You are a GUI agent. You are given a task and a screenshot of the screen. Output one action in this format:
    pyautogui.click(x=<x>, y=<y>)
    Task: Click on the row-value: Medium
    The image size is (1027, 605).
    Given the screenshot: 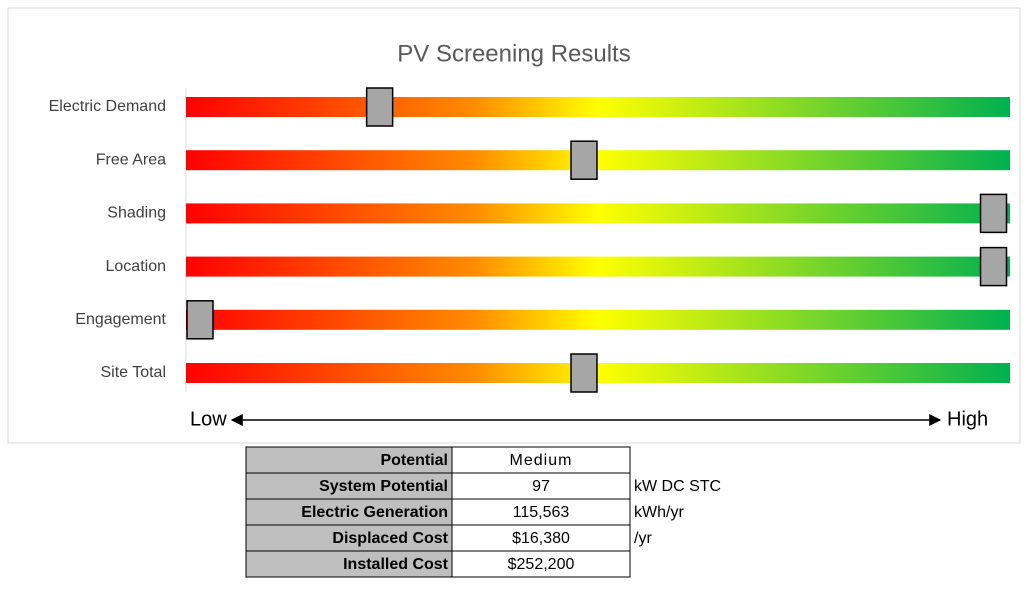 What is the action you would take?
    pyautogui.click(x=541, y=460)
    